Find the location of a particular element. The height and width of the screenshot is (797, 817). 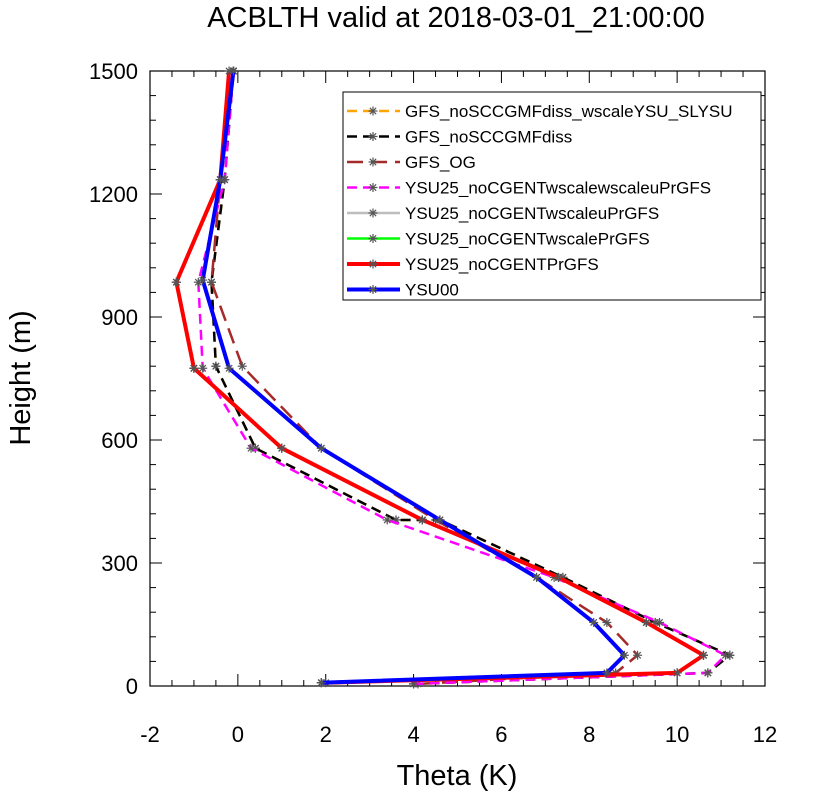

legend-label: GFS_noSCCGMFdiss is located at coordinates (488, 137).